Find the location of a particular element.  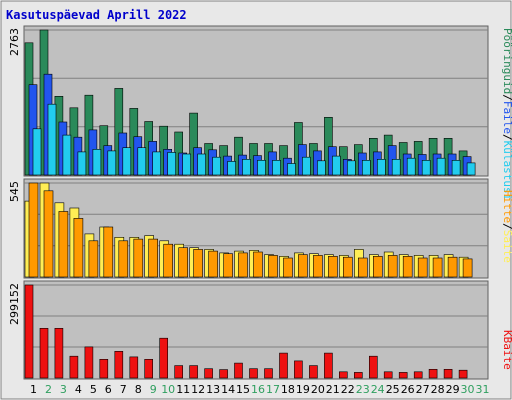

x-tick-label: 29 is located at coordinates (453, 389).